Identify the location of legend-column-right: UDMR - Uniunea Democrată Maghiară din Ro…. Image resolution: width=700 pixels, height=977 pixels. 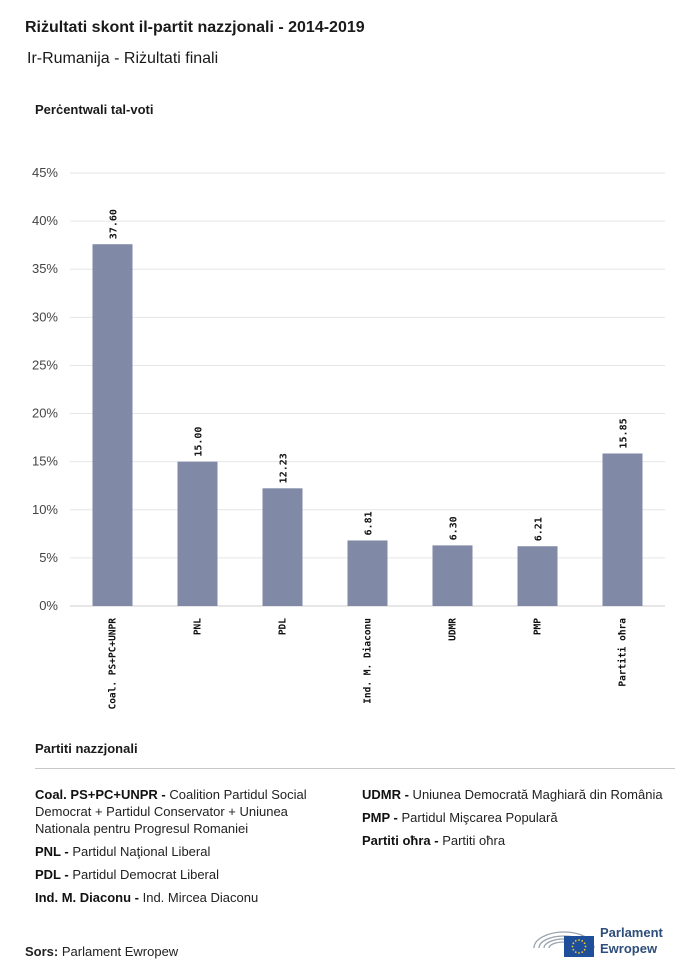
(517, 820).